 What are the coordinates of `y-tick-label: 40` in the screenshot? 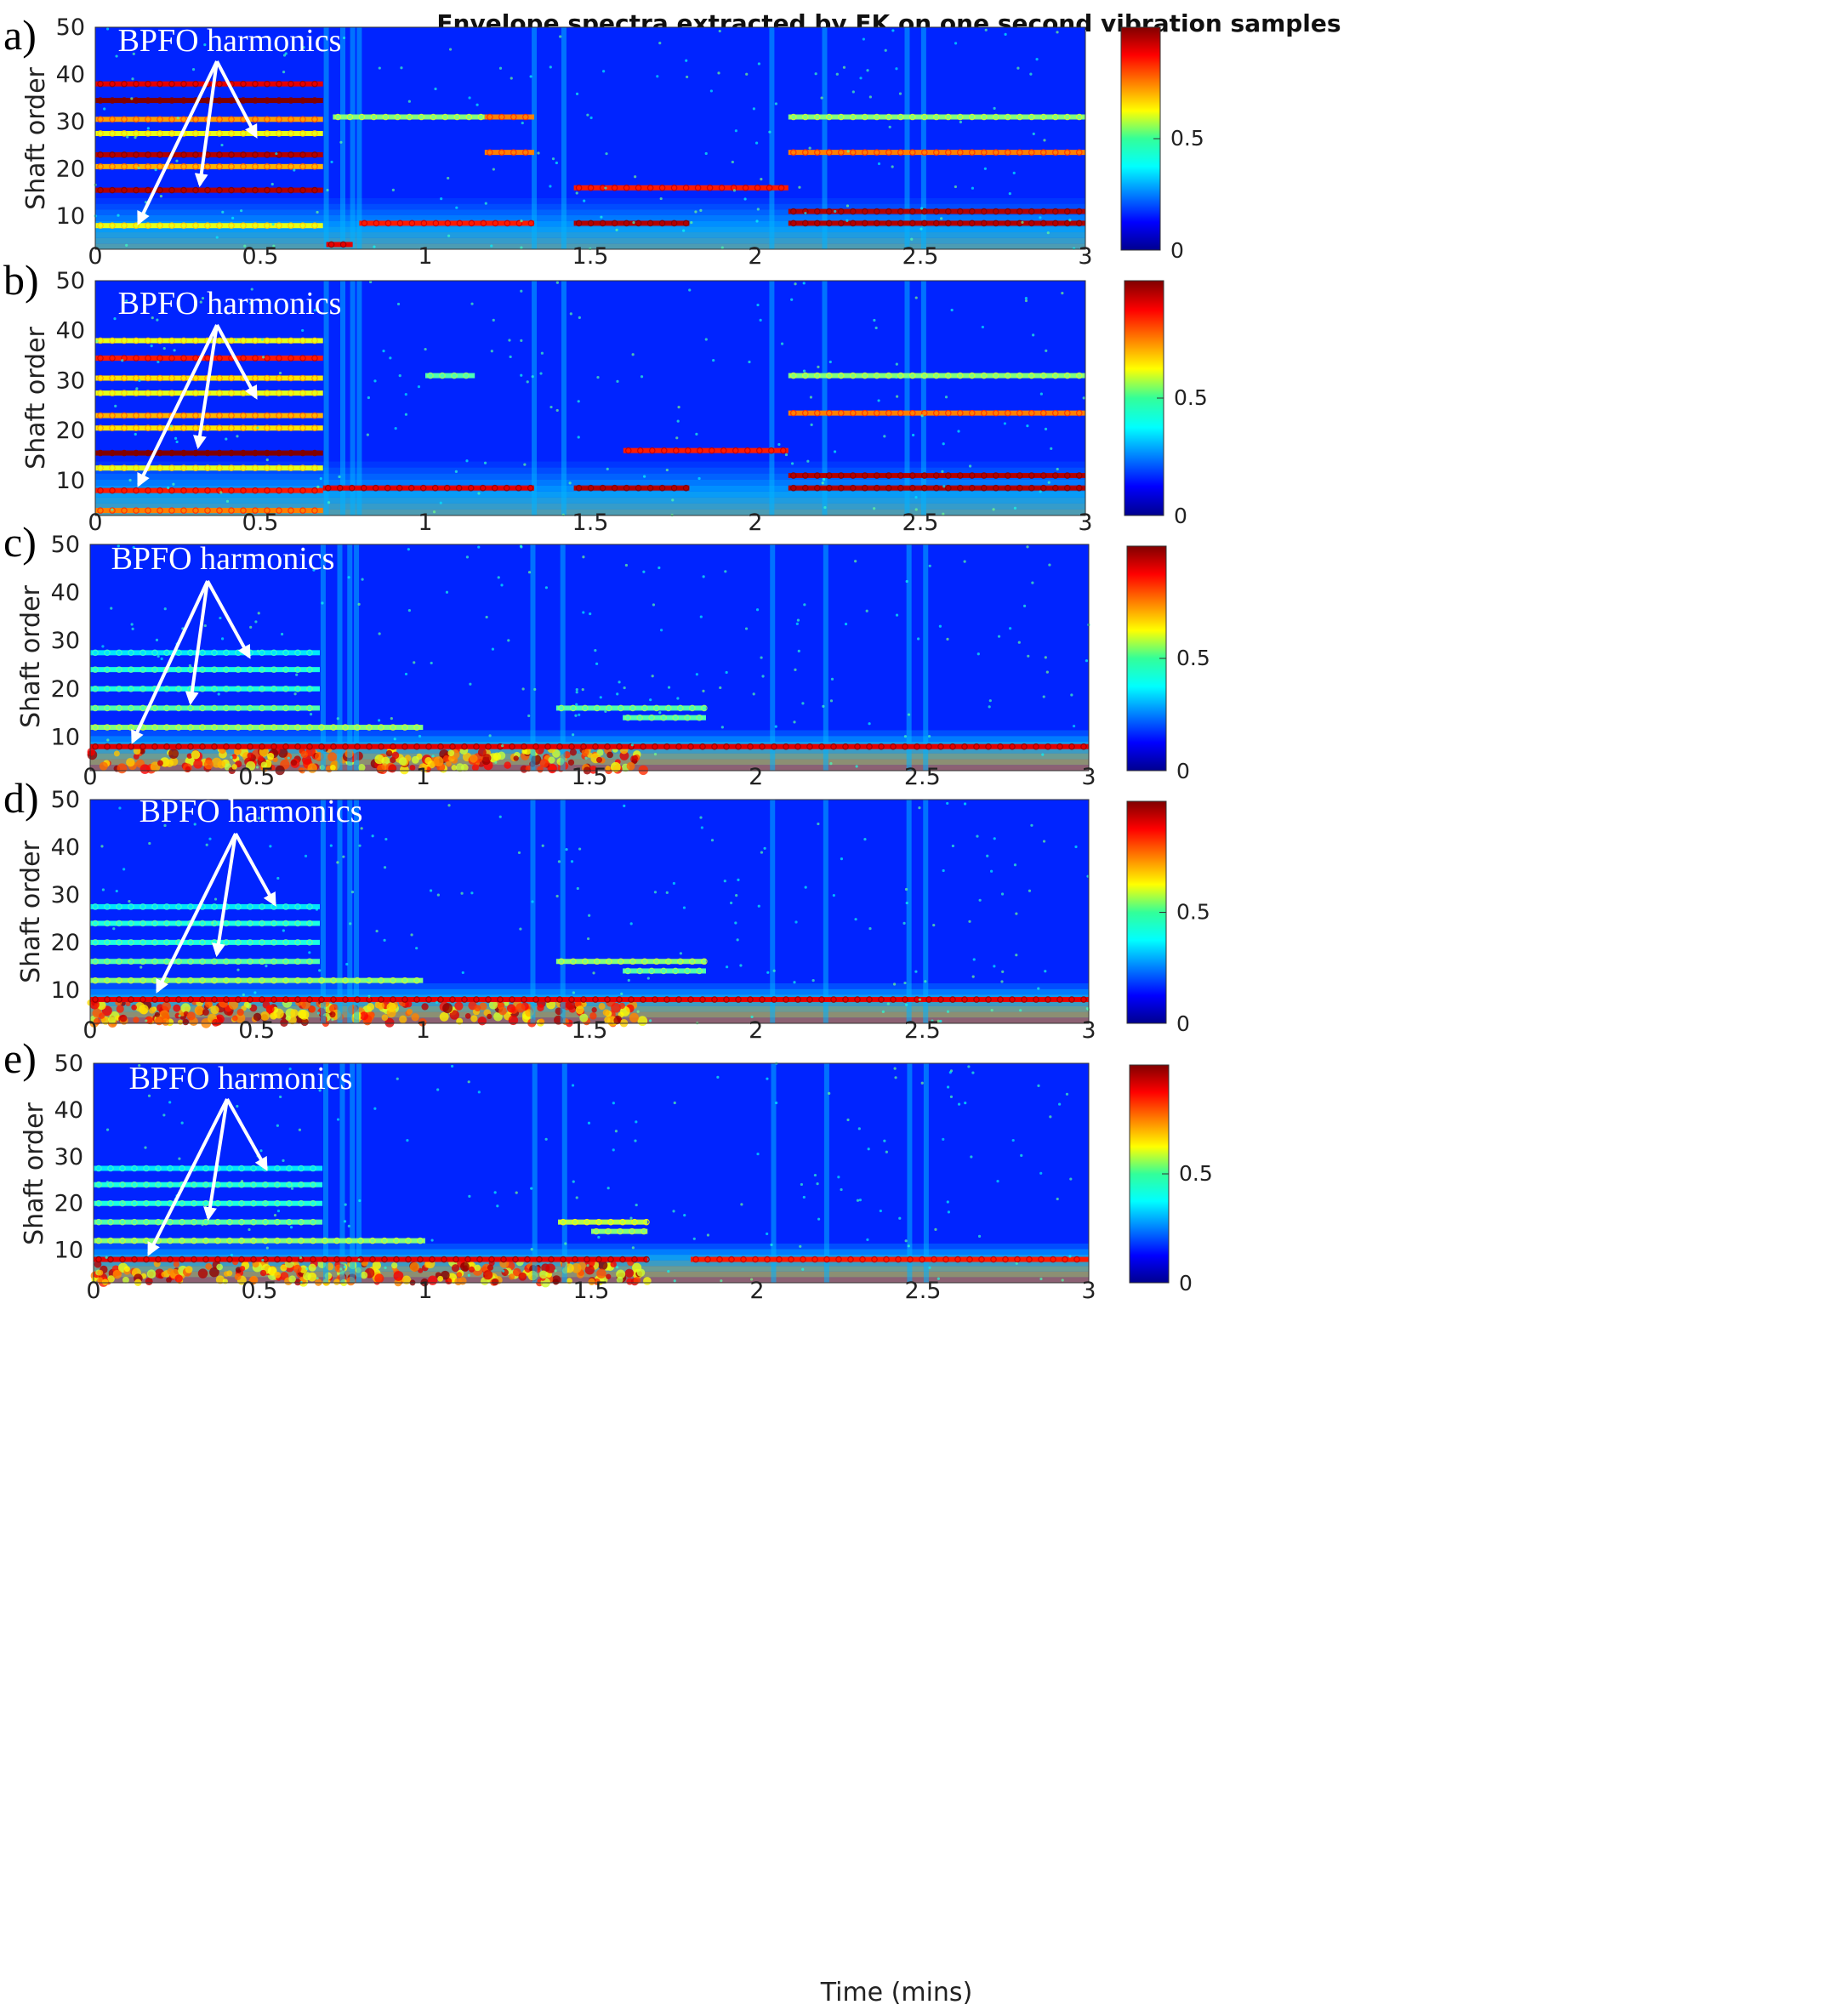 It's located at (65, 593).